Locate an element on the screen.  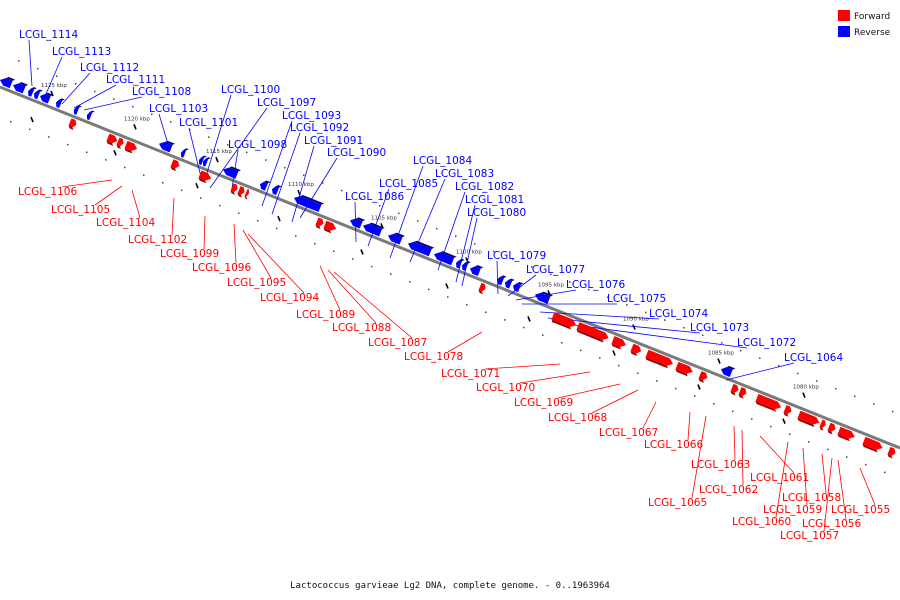
gene-label: LCGL_1104 is located at coordinates (125, 223).